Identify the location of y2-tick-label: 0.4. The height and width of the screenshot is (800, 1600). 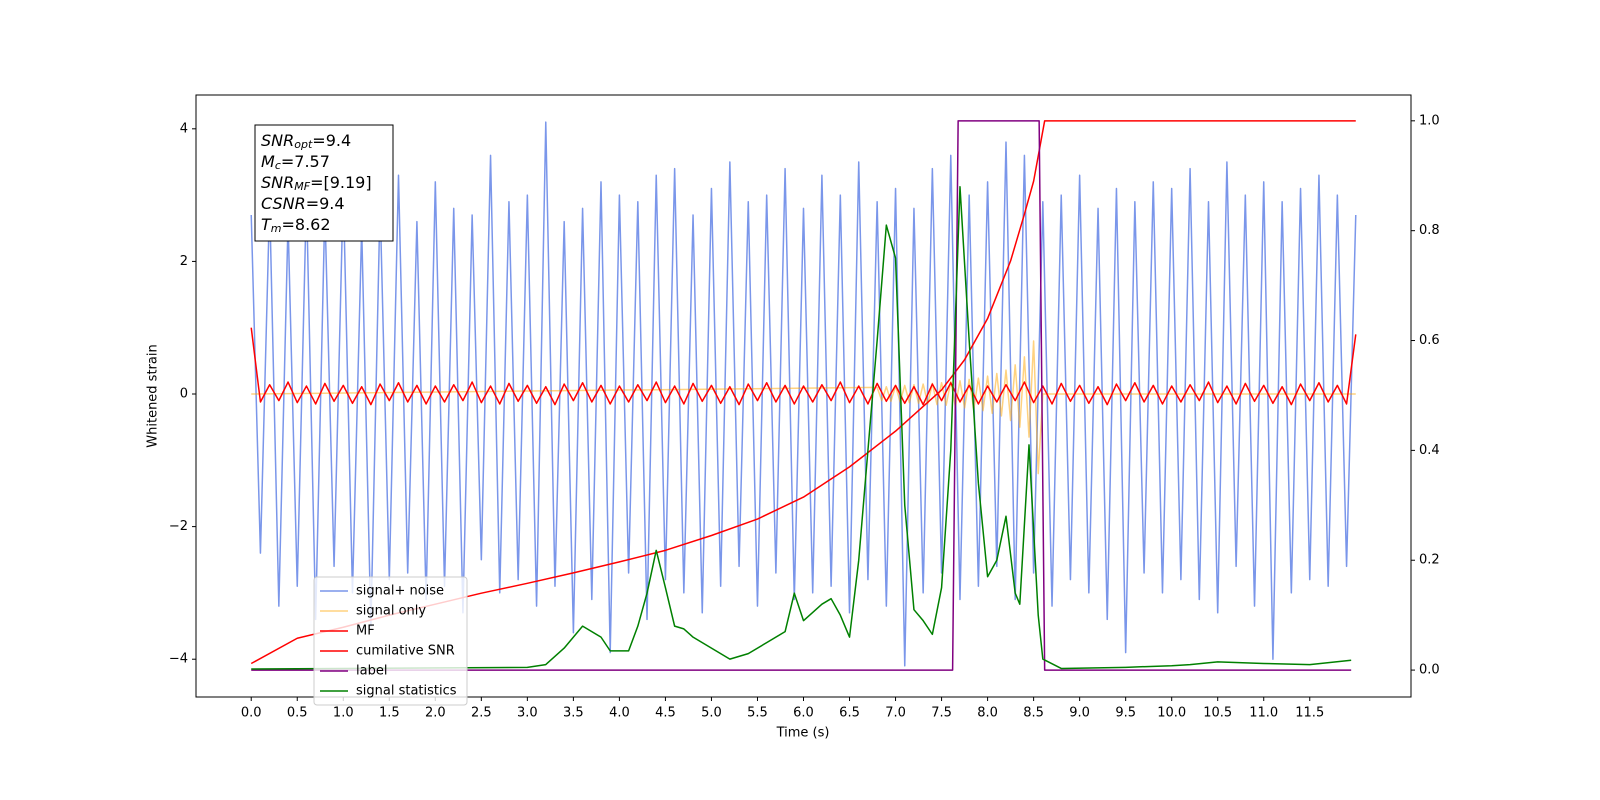
(1429, 450).